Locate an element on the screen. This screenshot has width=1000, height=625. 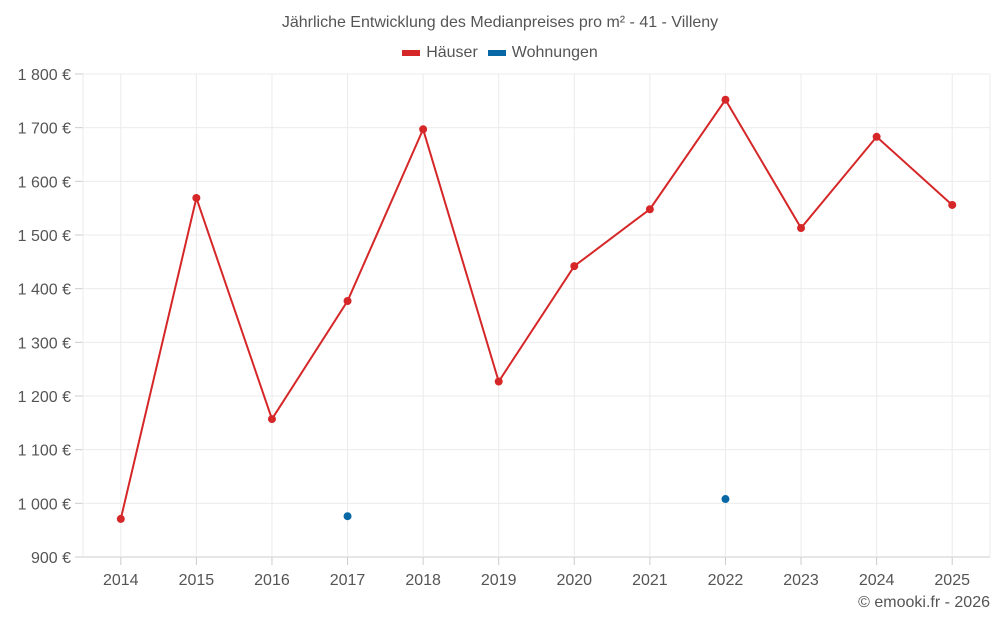
x-tick-label: 2017 is located at coordinates (348, 580).